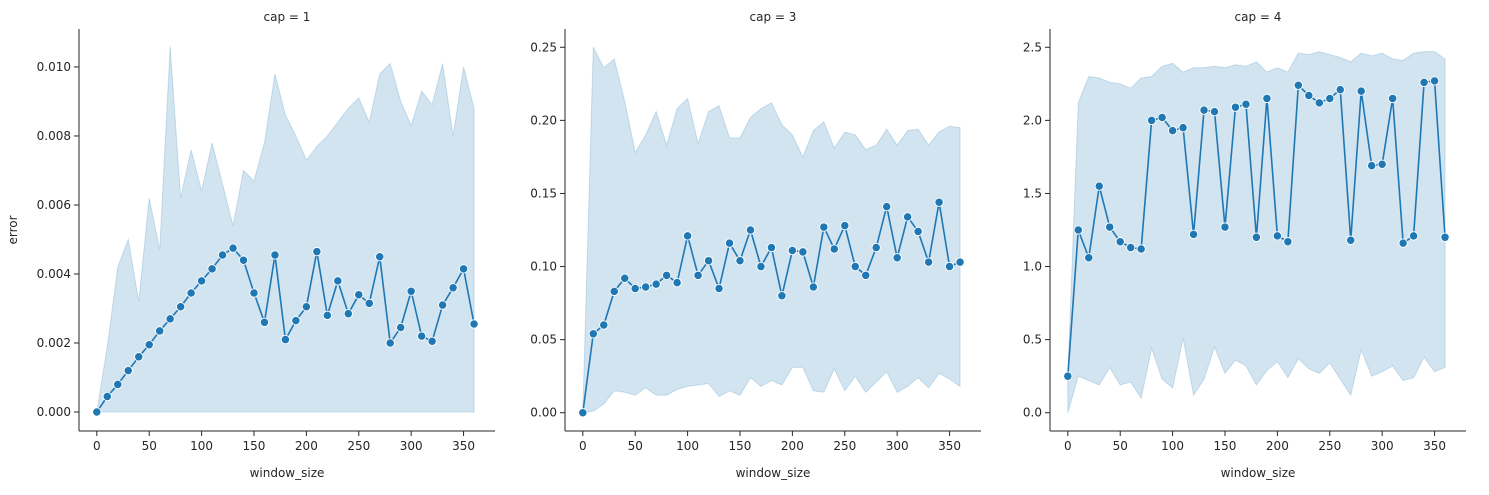 This screenshot has width=1489, height=495. What do you see at coordinates (543, 340) in the screenshot?
I see `y-tick-label: 0.05` at bounding box center [543, 340].